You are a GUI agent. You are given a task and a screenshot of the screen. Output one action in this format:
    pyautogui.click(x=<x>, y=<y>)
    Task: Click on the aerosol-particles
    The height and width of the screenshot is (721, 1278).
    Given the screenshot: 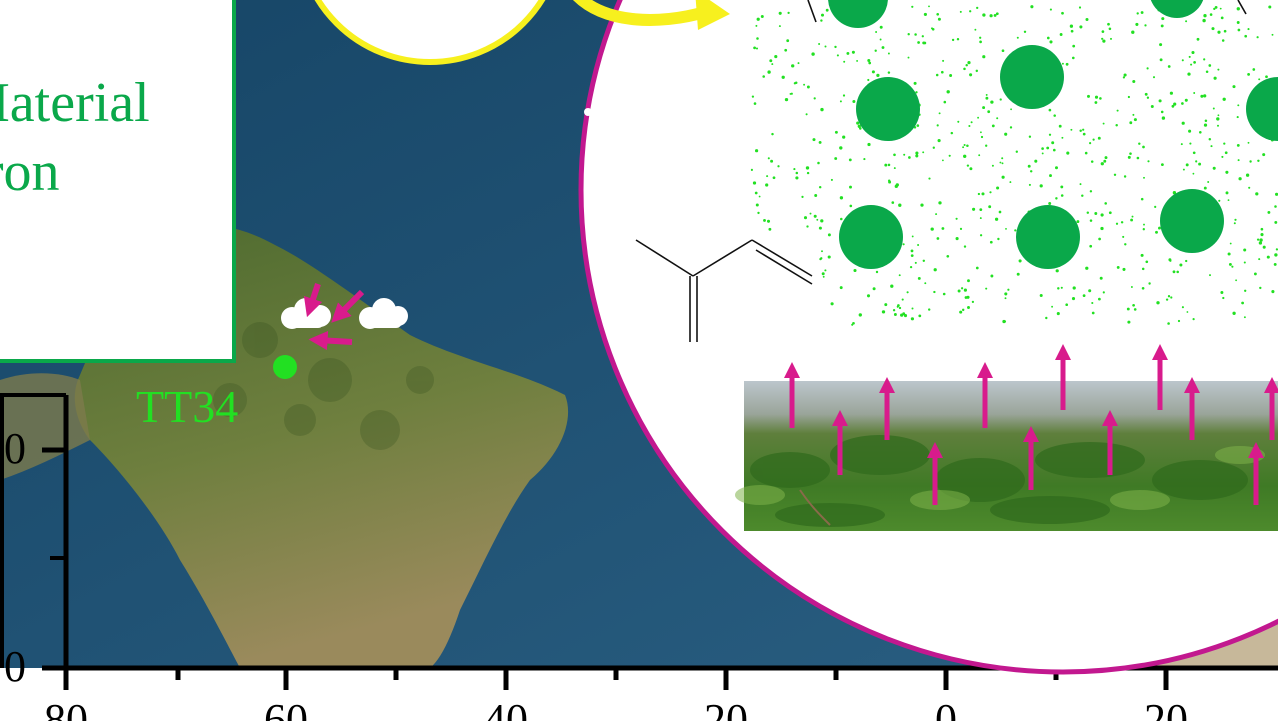 What is the action you would take?
    pyautogui.click(x=1053, y=134)
    